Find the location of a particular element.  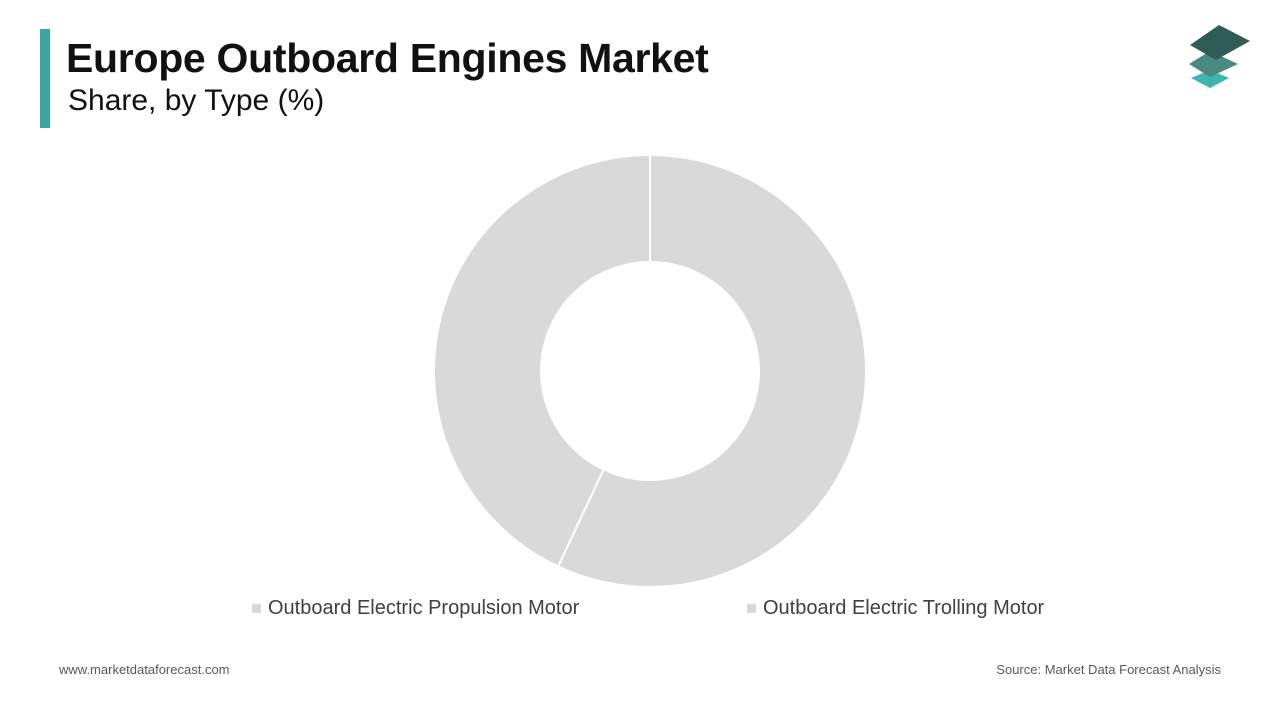

title-accent-bar is located at coordinates (45, 78).